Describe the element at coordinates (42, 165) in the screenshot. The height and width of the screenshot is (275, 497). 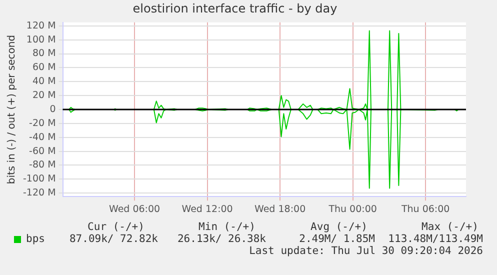
I see `y-tick-label: -80 M` at that location.